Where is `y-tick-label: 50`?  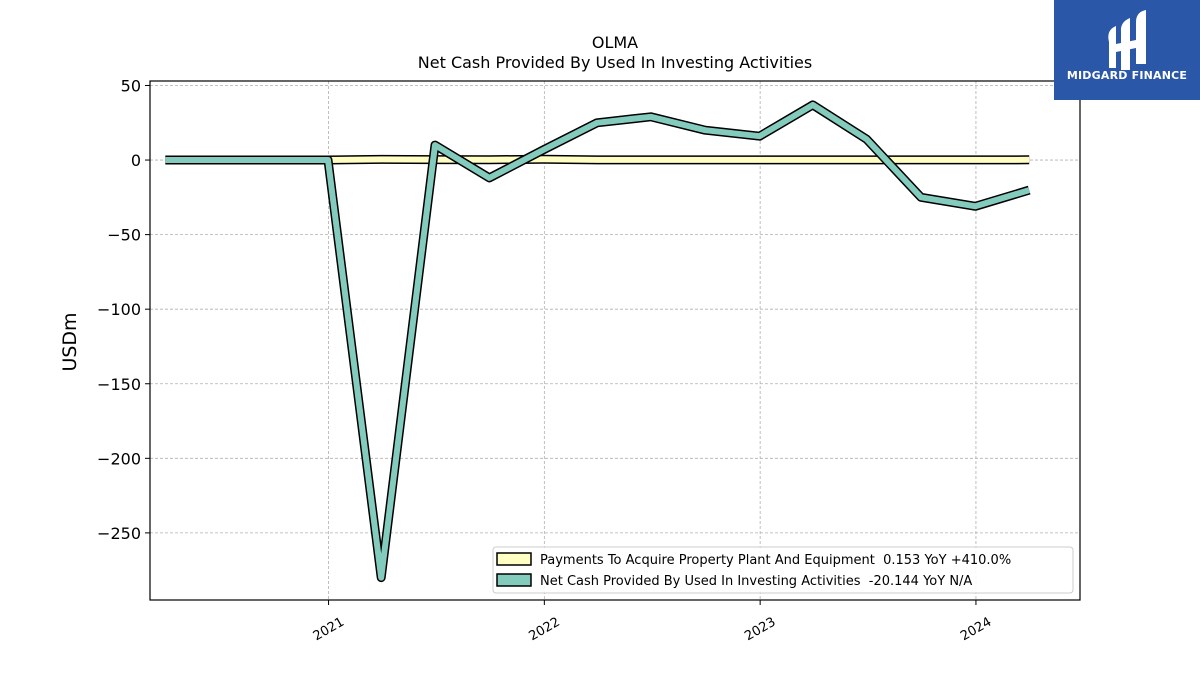 y-tick-label: 50 is located at coordinates (131, 85).